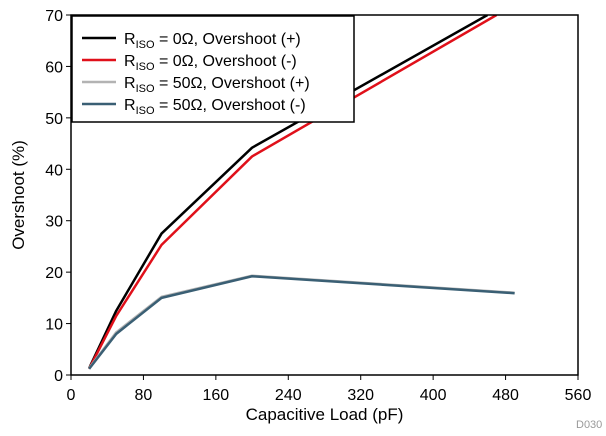 The image size is (606, 436). Describe the element at coordinates (217, 85) in the screenshot. I see `legend-entry: RISO = 50Ω, Overshoot (+)` at that location.